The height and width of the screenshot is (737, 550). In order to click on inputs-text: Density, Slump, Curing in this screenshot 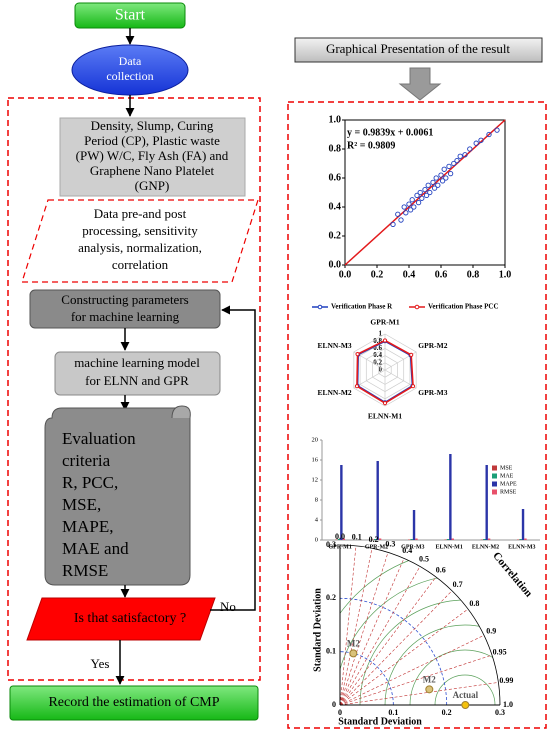, I will do `click(152, 125)`.